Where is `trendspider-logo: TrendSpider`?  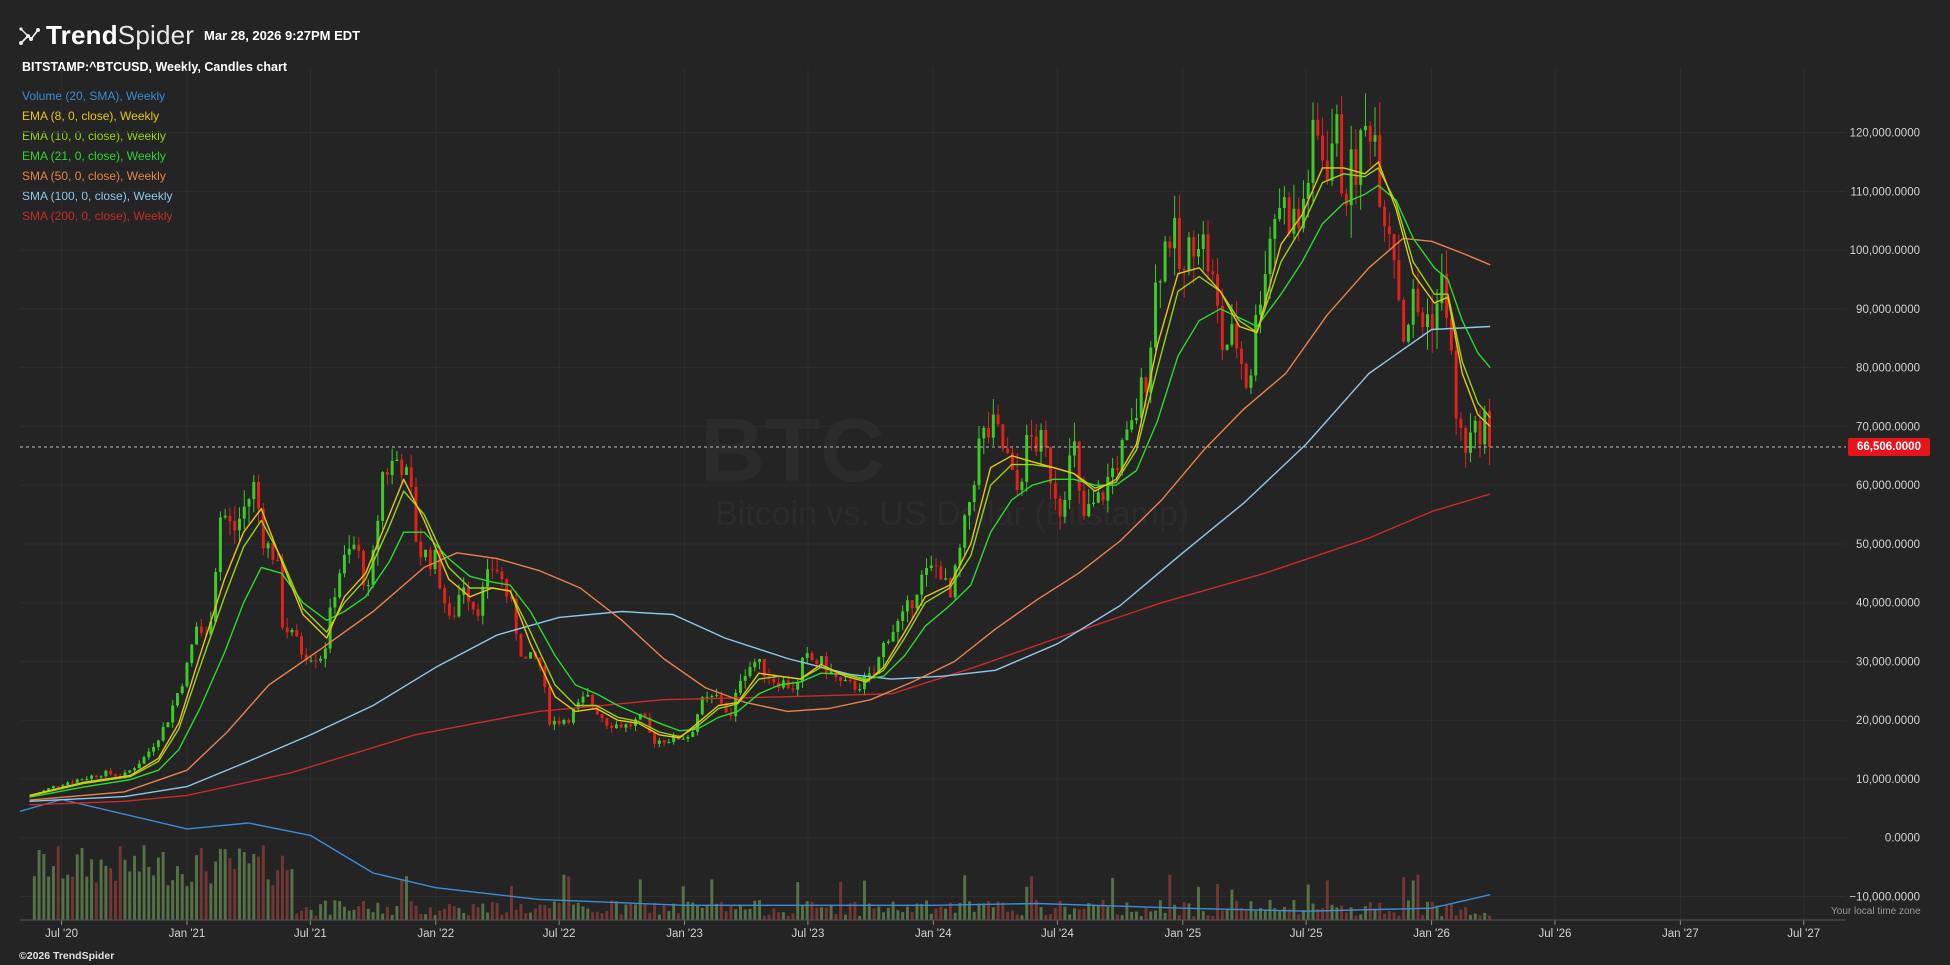 trendspider-logo: TrendSpider is located at coordinates (106, 35).